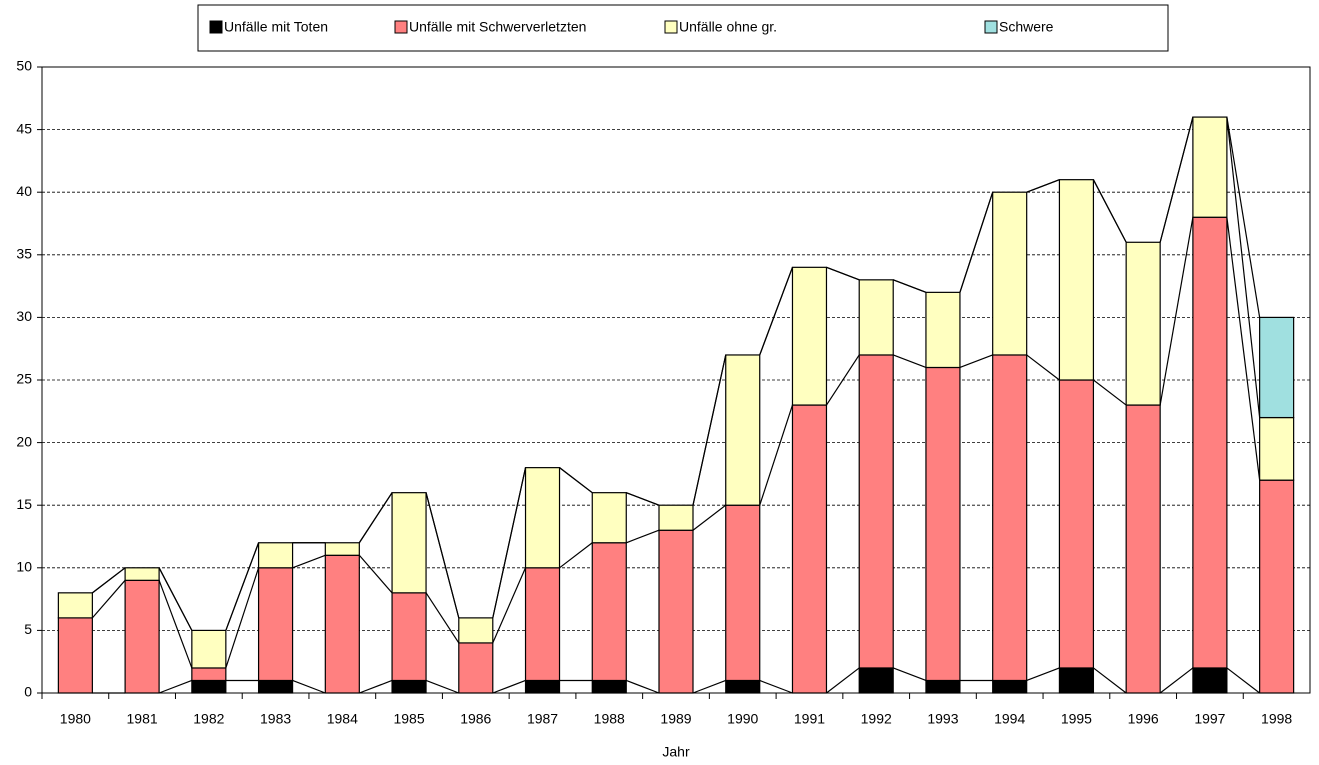 Image resolution: width=1319 pixels, height=765 pixels. I want to click on x-tick-label: 1984, so click(342, 719).